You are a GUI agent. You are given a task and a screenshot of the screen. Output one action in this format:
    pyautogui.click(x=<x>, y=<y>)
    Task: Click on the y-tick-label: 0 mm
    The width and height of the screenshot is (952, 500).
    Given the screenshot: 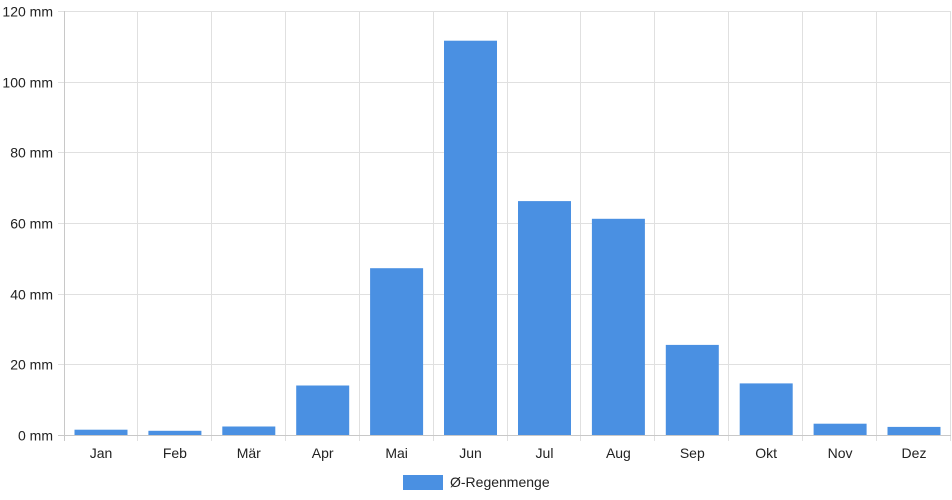 What is the action you would take?
    pyautogui.click(x=35, y=436)
    